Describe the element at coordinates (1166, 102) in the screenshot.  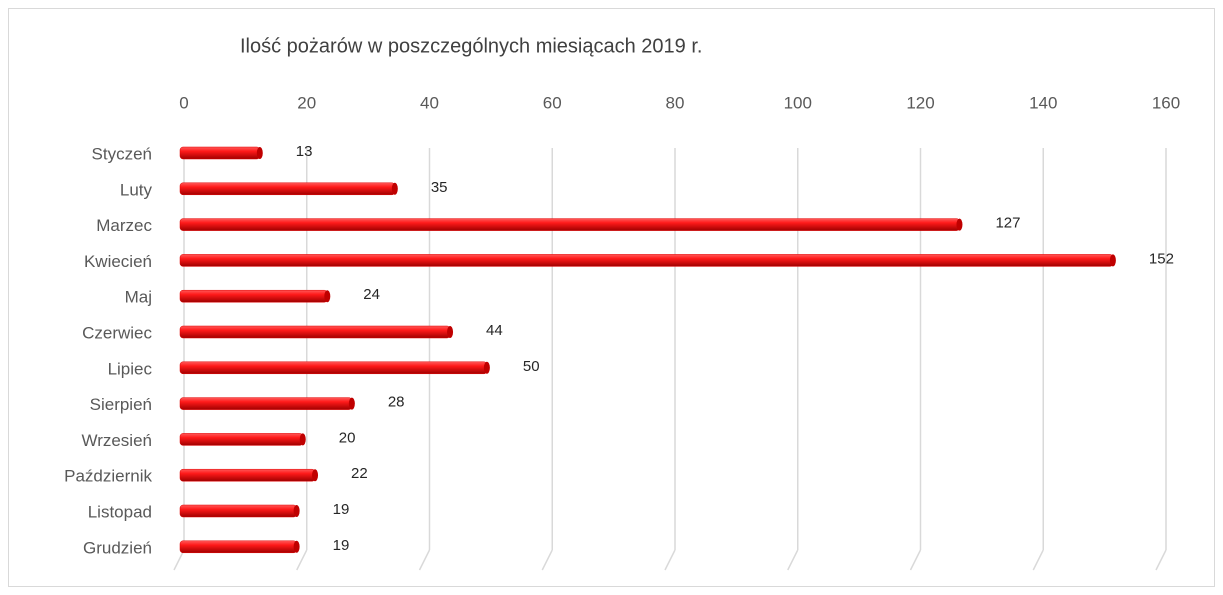
I see `x-tick-label: 160` at that location.